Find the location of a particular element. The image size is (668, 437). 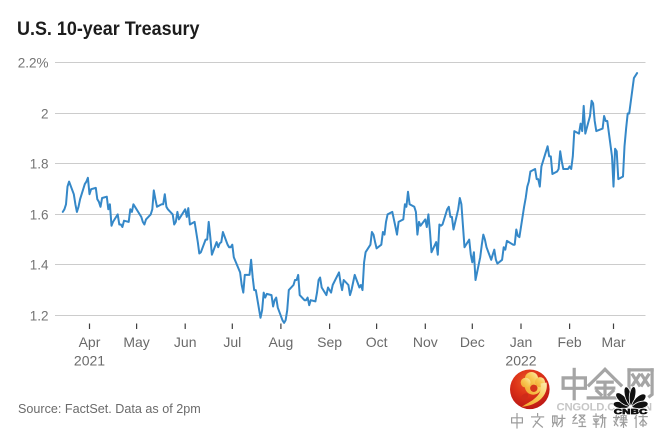

svg-text: Feb is located at coordinates (570, 342).